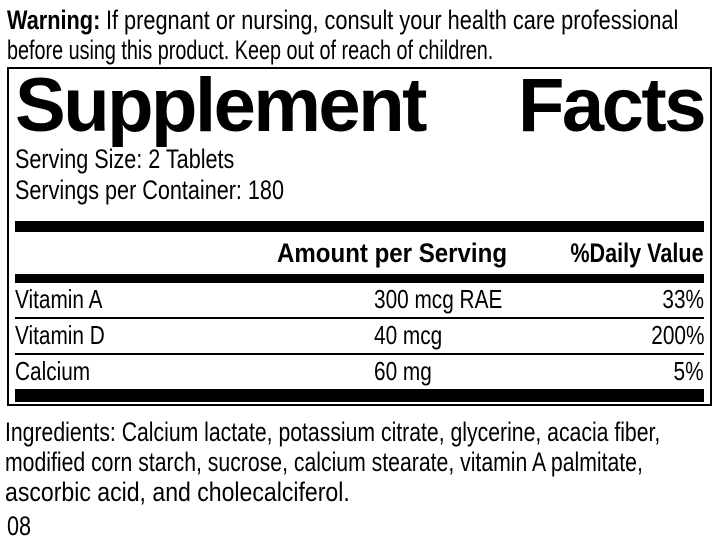  I want to click on panel-title-word-2: Facts, so click(612, 105).